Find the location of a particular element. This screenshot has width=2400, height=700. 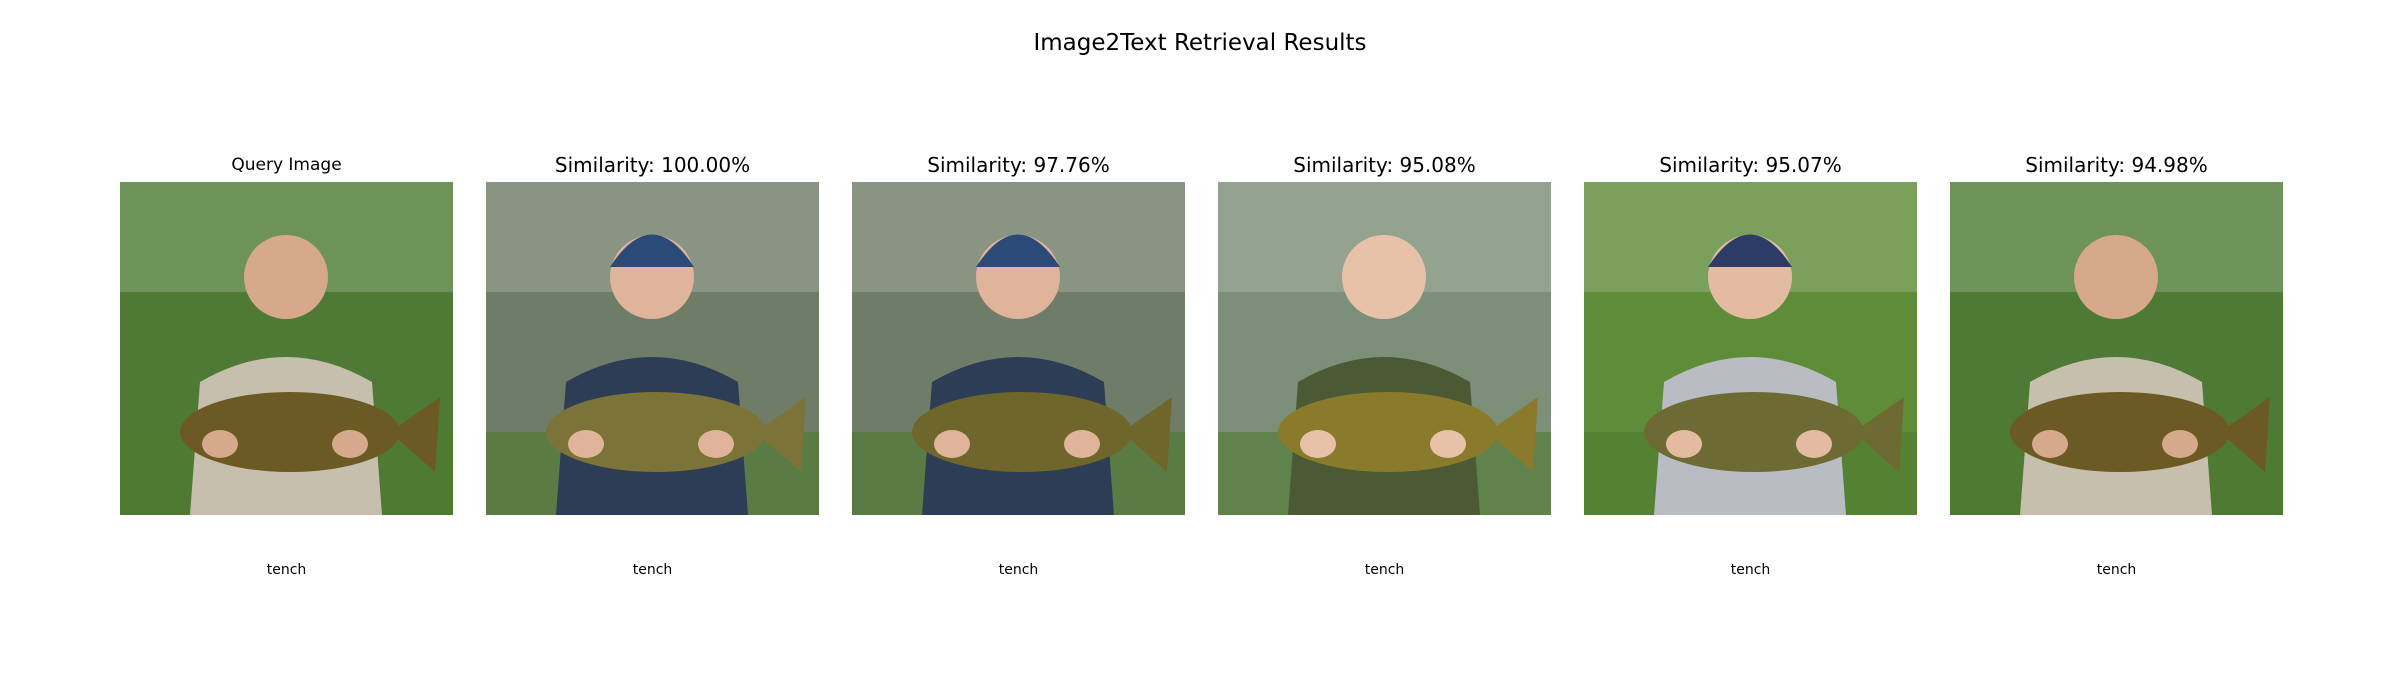

result-panel-5: Similarity: 94.98% tench is located at coordinates (2116, 365).